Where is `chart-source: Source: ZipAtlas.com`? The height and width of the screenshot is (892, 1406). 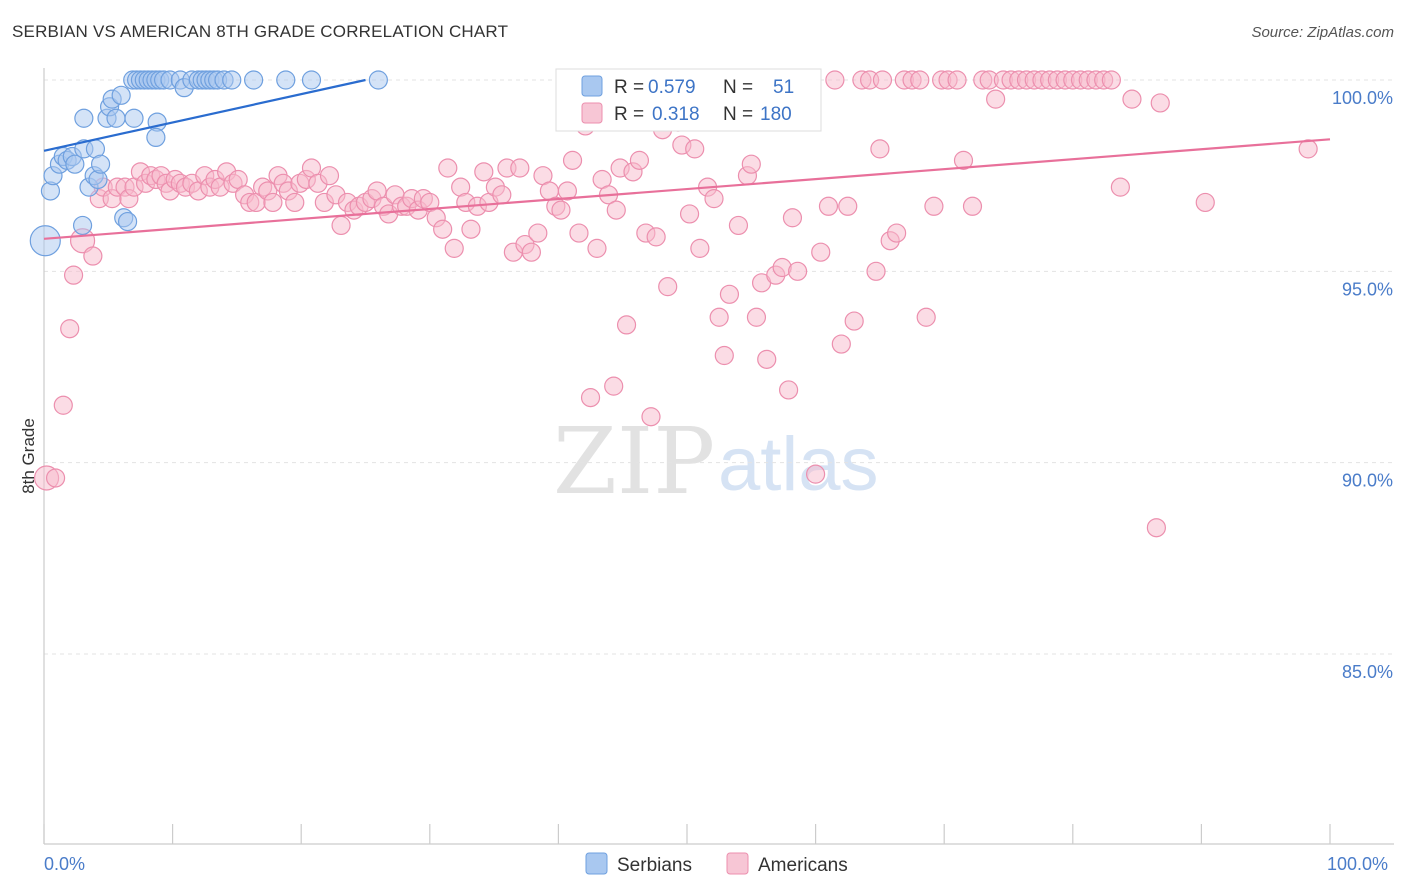
chart-source: Source: ZipAtlas.com is located at coordinates (1322, 32).